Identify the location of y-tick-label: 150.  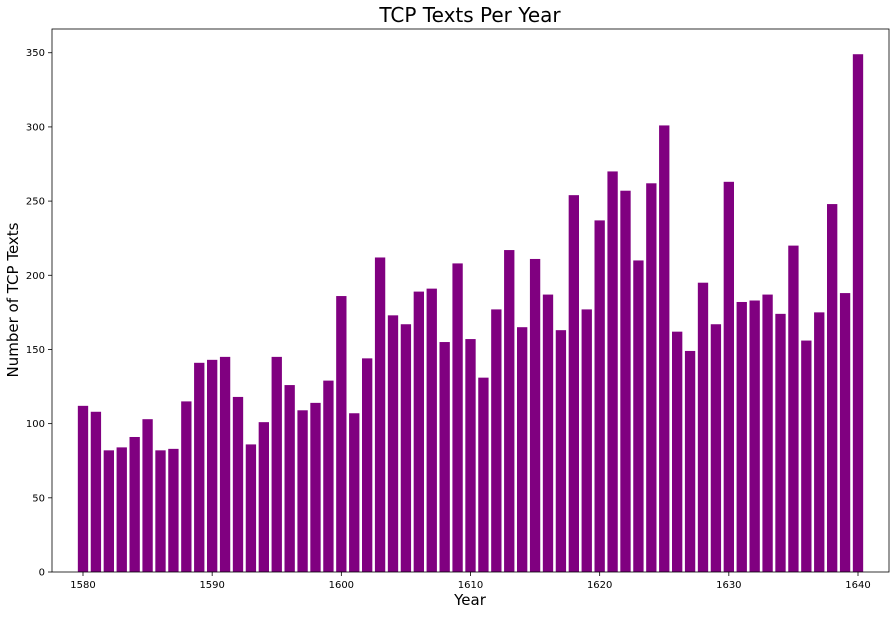
(35, 350).